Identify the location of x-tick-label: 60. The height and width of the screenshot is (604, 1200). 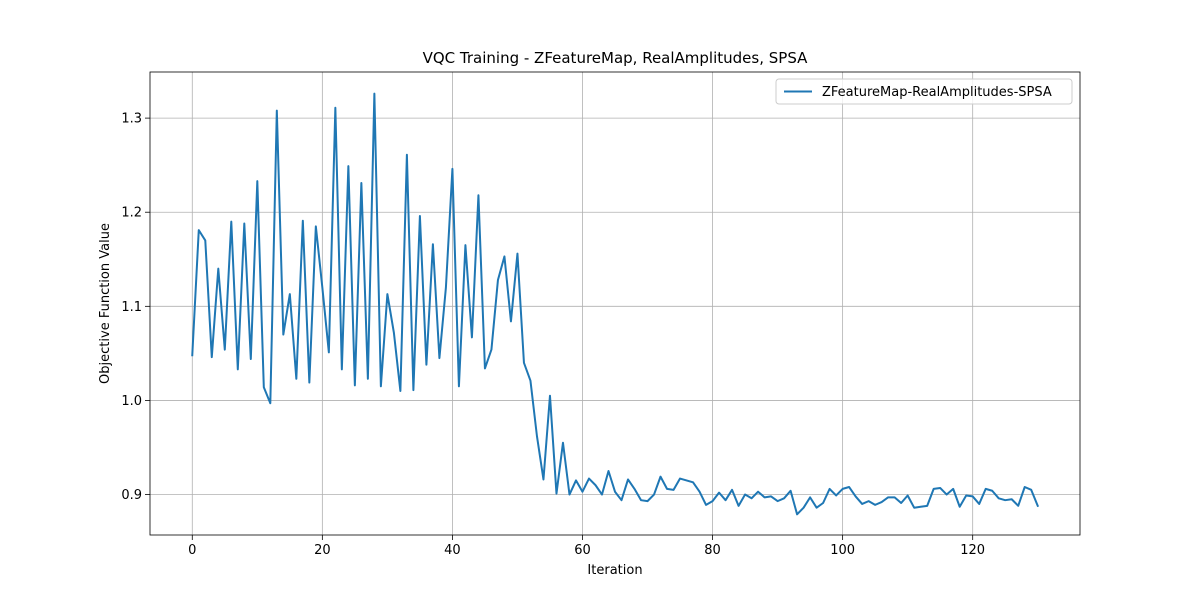
(582, 550).